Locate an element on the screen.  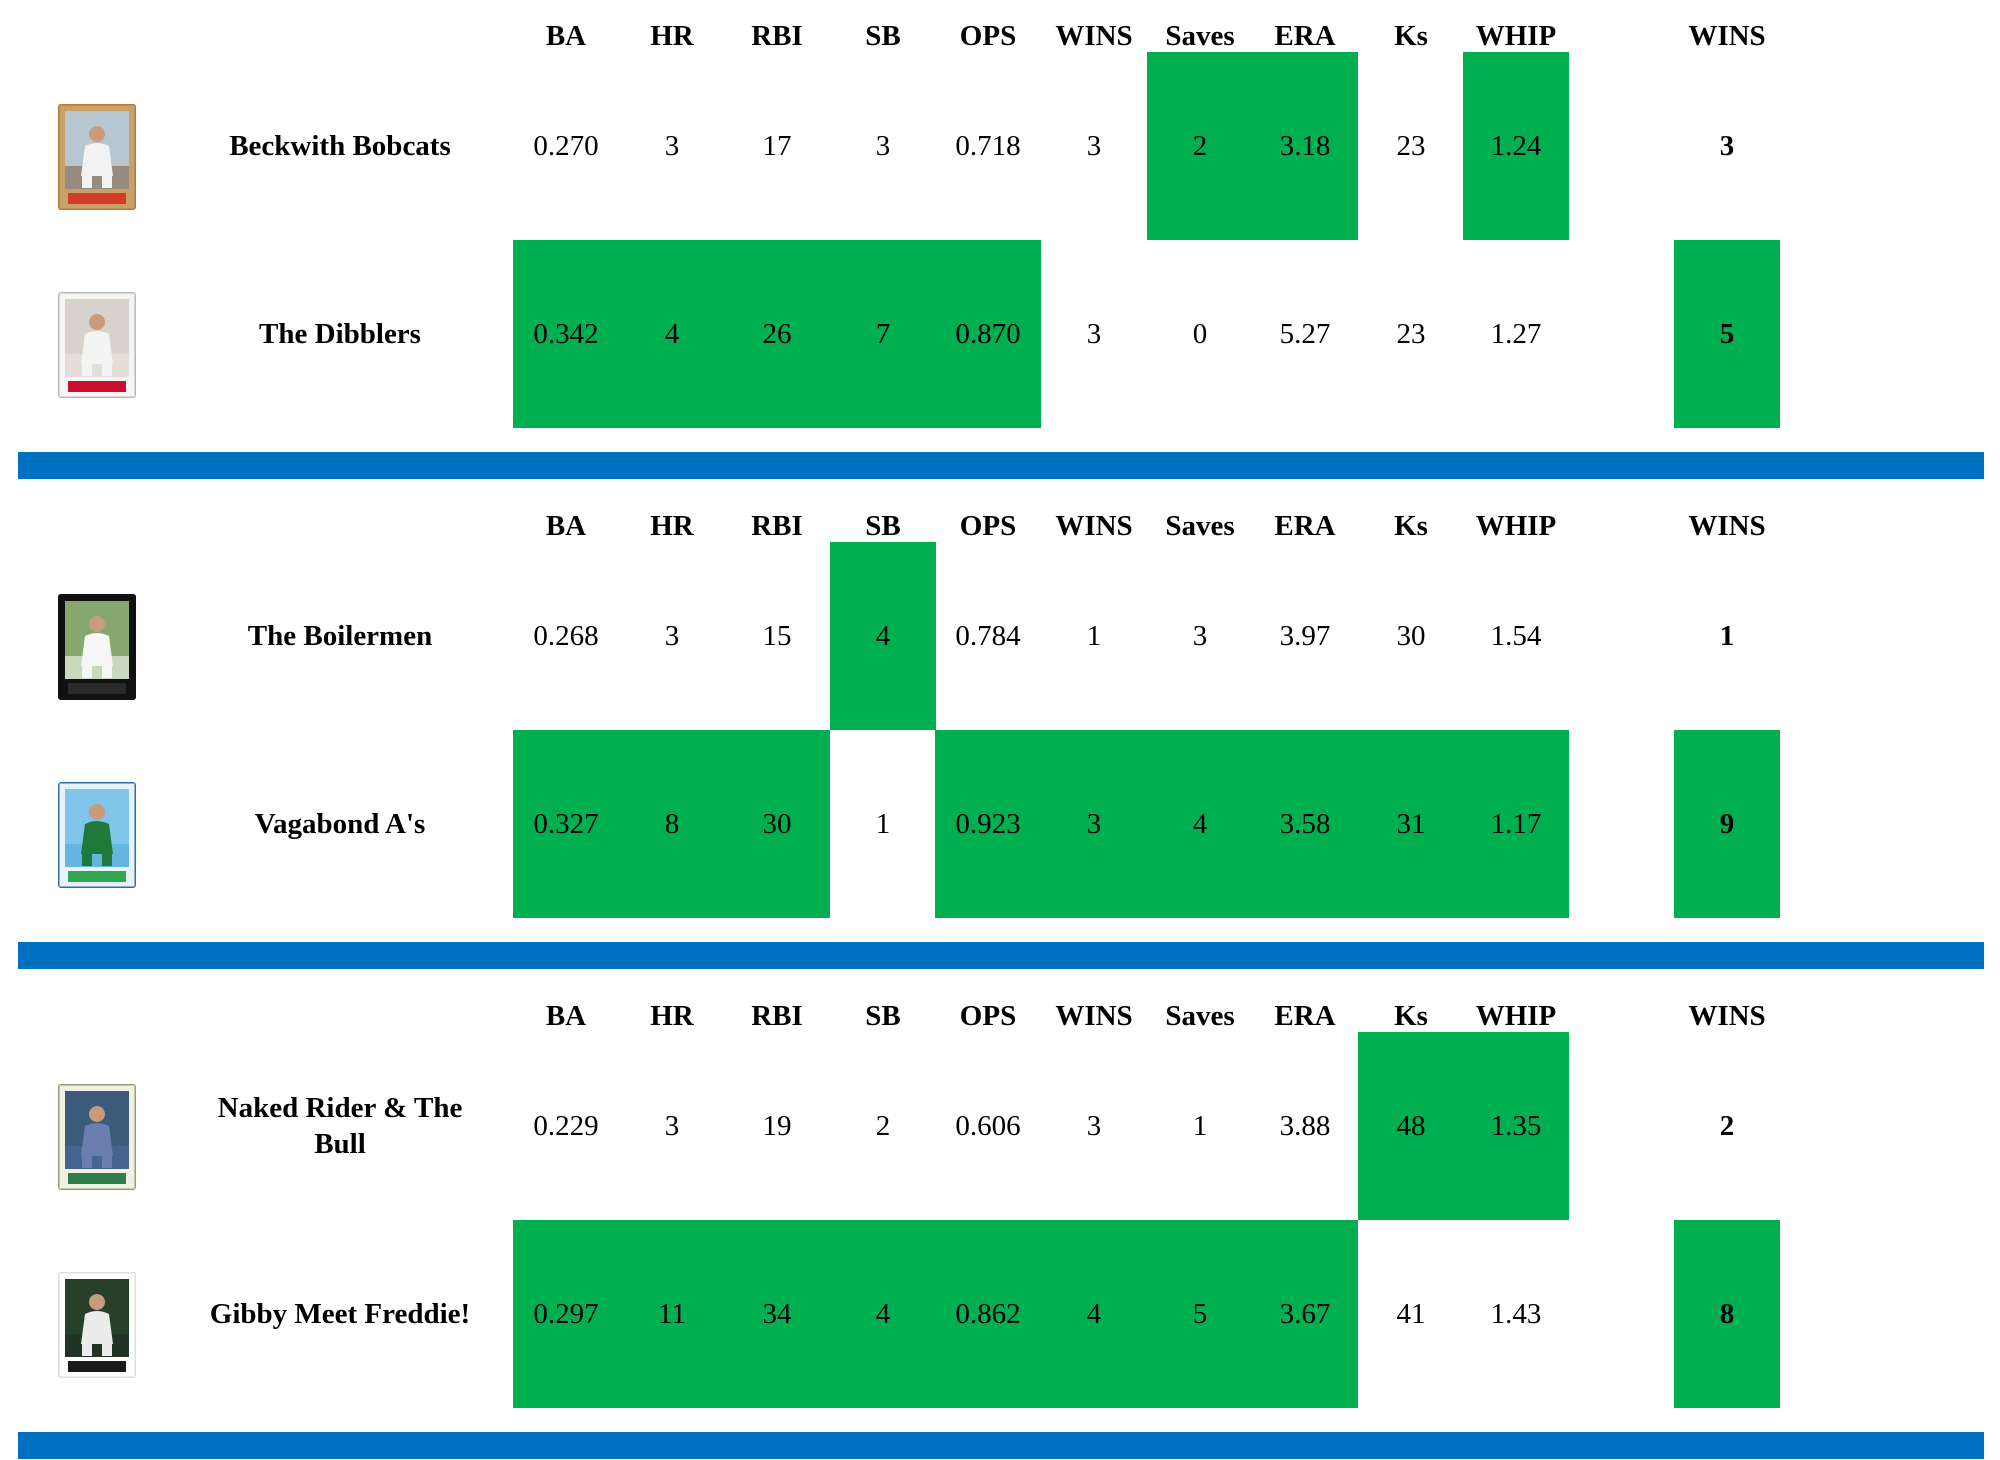
team-row: The Boilermen 0.268 3 15 4 0.784 1 3 3.97 30 1.54 1 is located at coordinates (1000, 636).